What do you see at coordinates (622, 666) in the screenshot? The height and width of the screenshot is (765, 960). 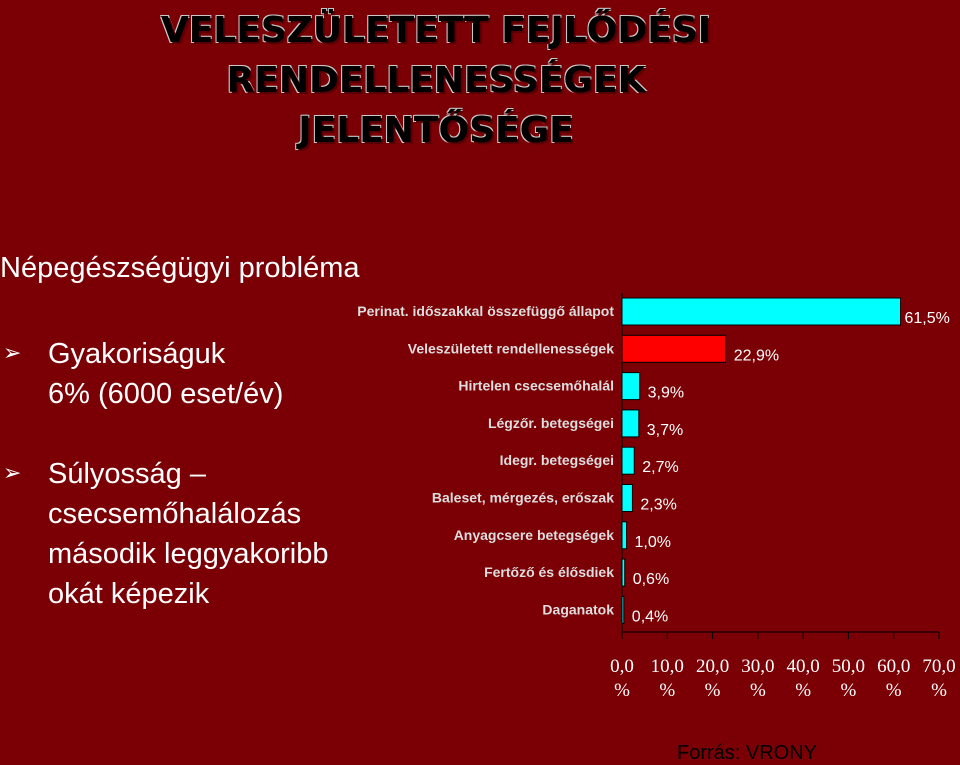 I see `x-tick-label-line: 0,0` at bounding box center [622, 666].